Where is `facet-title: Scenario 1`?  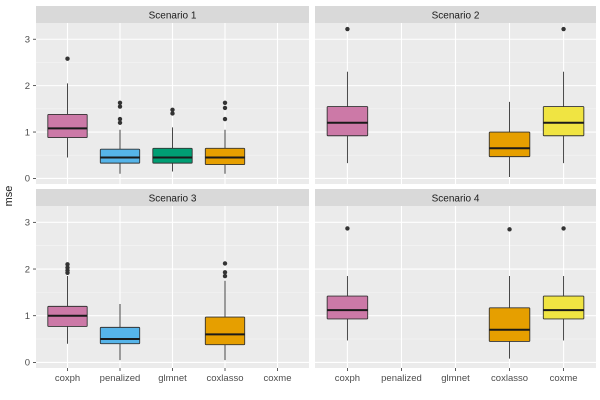 facet-title: Scenario 1 is located at coordinates (173, 16).